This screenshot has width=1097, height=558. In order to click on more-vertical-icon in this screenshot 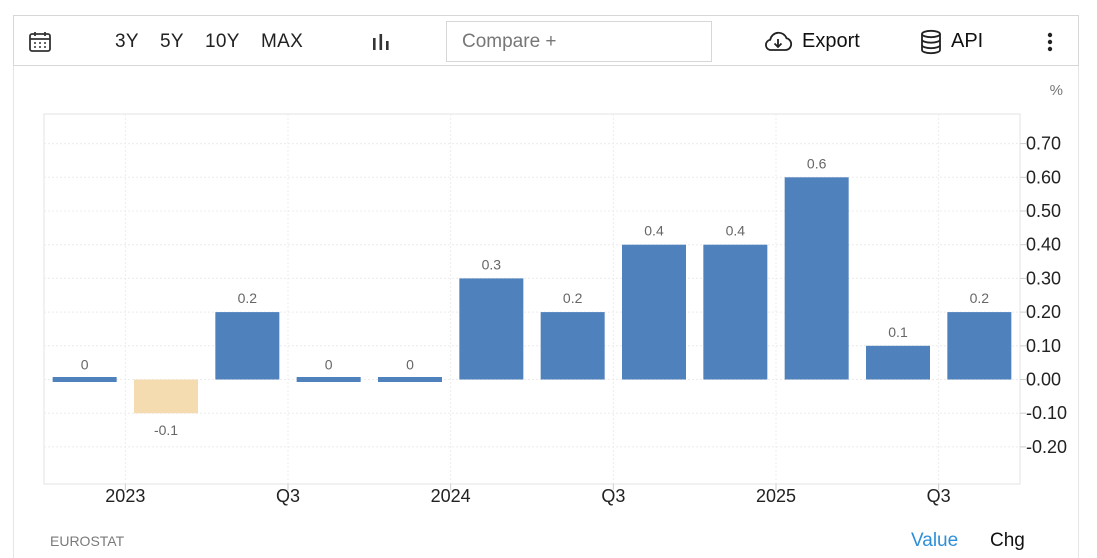, I will do `click(1050, 41)`.